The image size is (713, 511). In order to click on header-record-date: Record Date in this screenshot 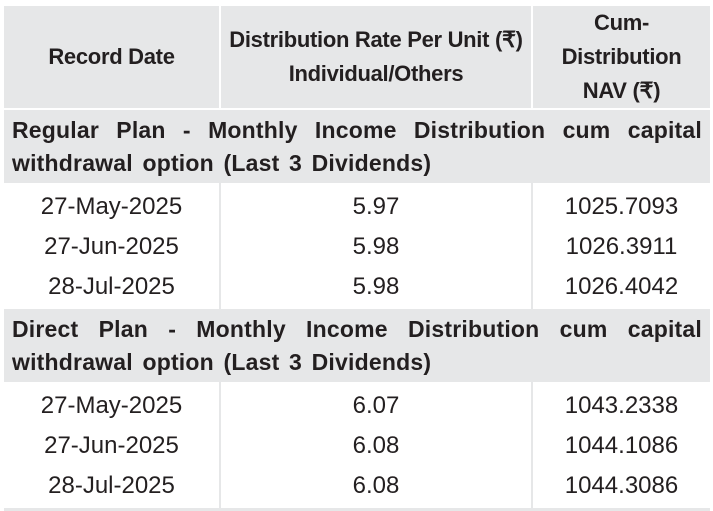, I will do `click(112, 58)`.